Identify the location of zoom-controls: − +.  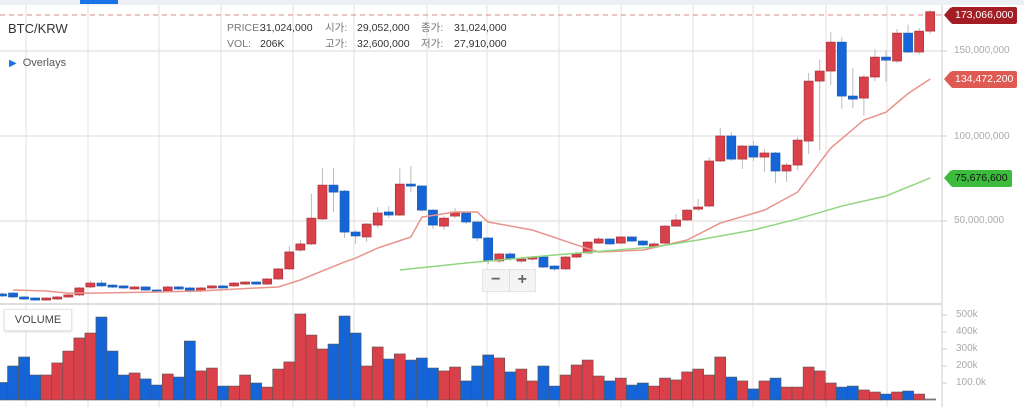
(509, 280).